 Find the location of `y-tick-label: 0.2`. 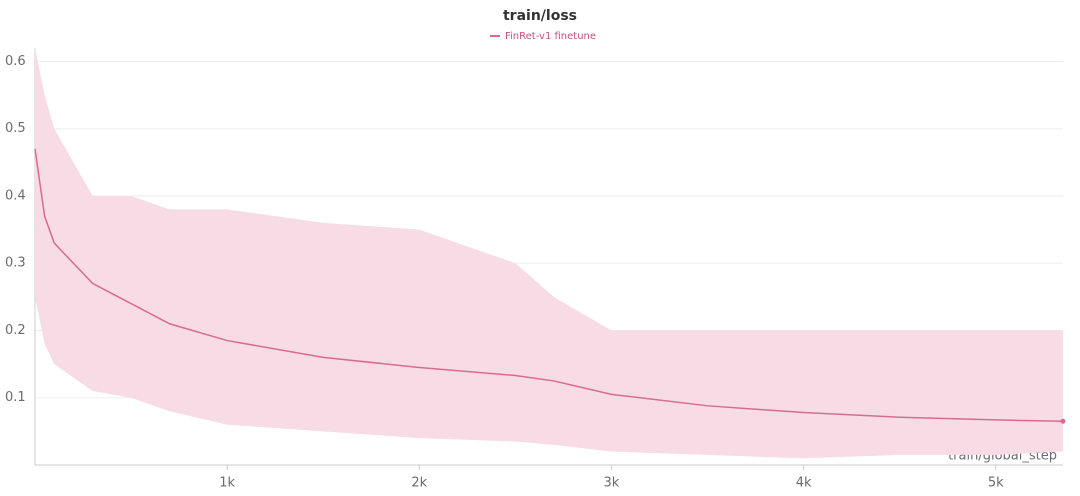

y-tick-label: 0.2 is located at coordinates (15, 330).